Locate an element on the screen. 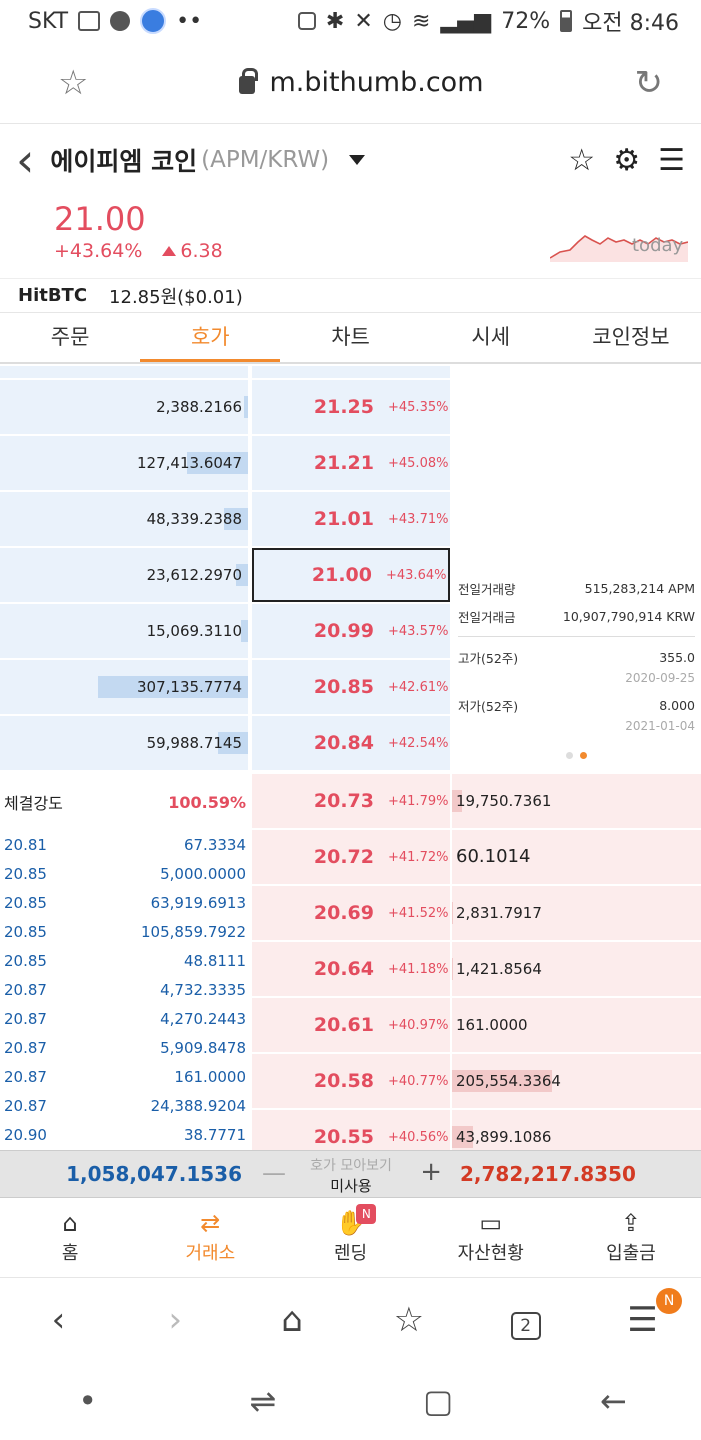 Image resolution: width=701 pixels, height=1440 pixels. ask-price-cell: 21.21 +45.08% is located at coordinates (351, 463).